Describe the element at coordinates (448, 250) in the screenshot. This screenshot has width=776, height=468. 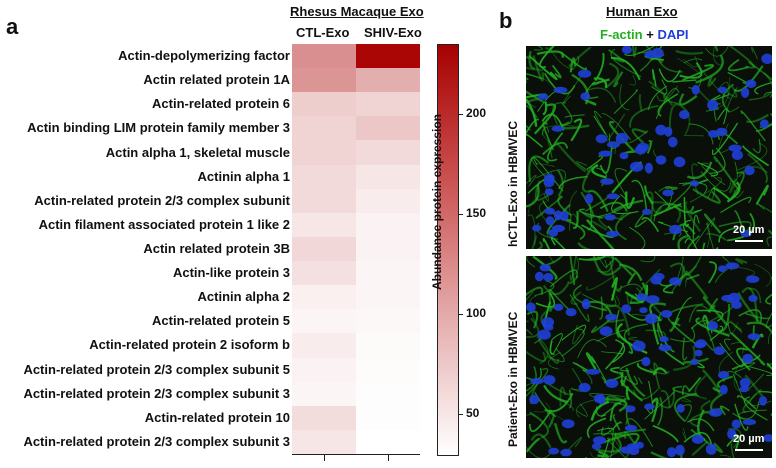
I see `colorbar` at that location.